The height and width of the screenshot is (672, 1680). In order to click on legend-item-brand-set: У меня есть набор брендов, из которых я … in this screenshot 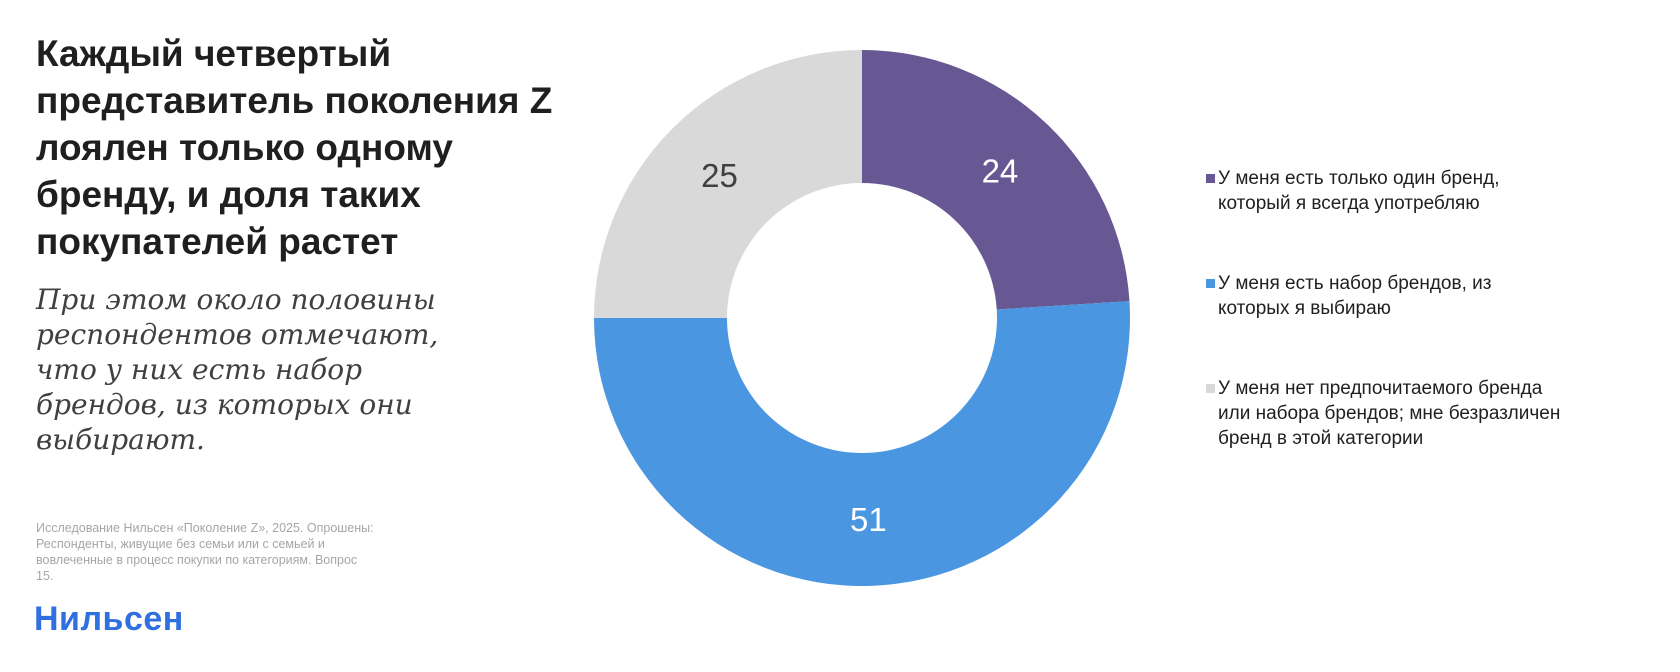, I will do `click(1386, 296)`.